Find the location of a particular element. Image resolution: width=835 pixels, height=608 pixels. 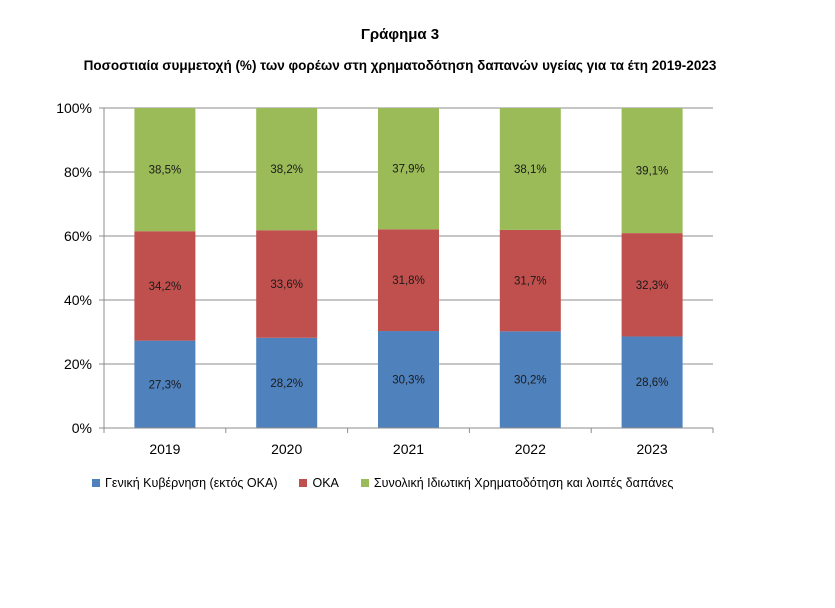

legend-item-general-government: Γενική Κυβέρνηση (εκτός ΟΚΑ) is located at coordinates (184, 483).